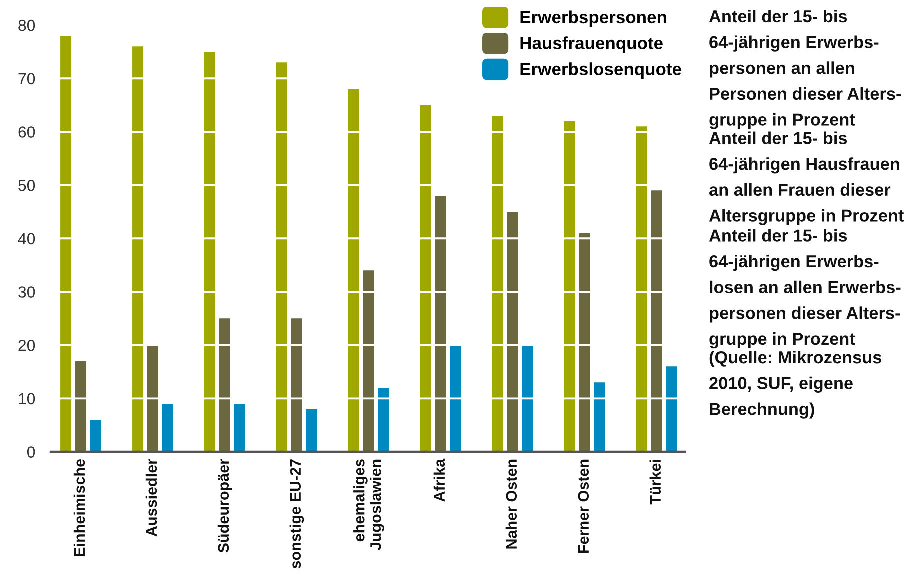 The image size is (914, 578). What do you see at coordinates (27, 132) in the screenshot?
I see `y-tick-label: 60` at bounding box center [27, 132].